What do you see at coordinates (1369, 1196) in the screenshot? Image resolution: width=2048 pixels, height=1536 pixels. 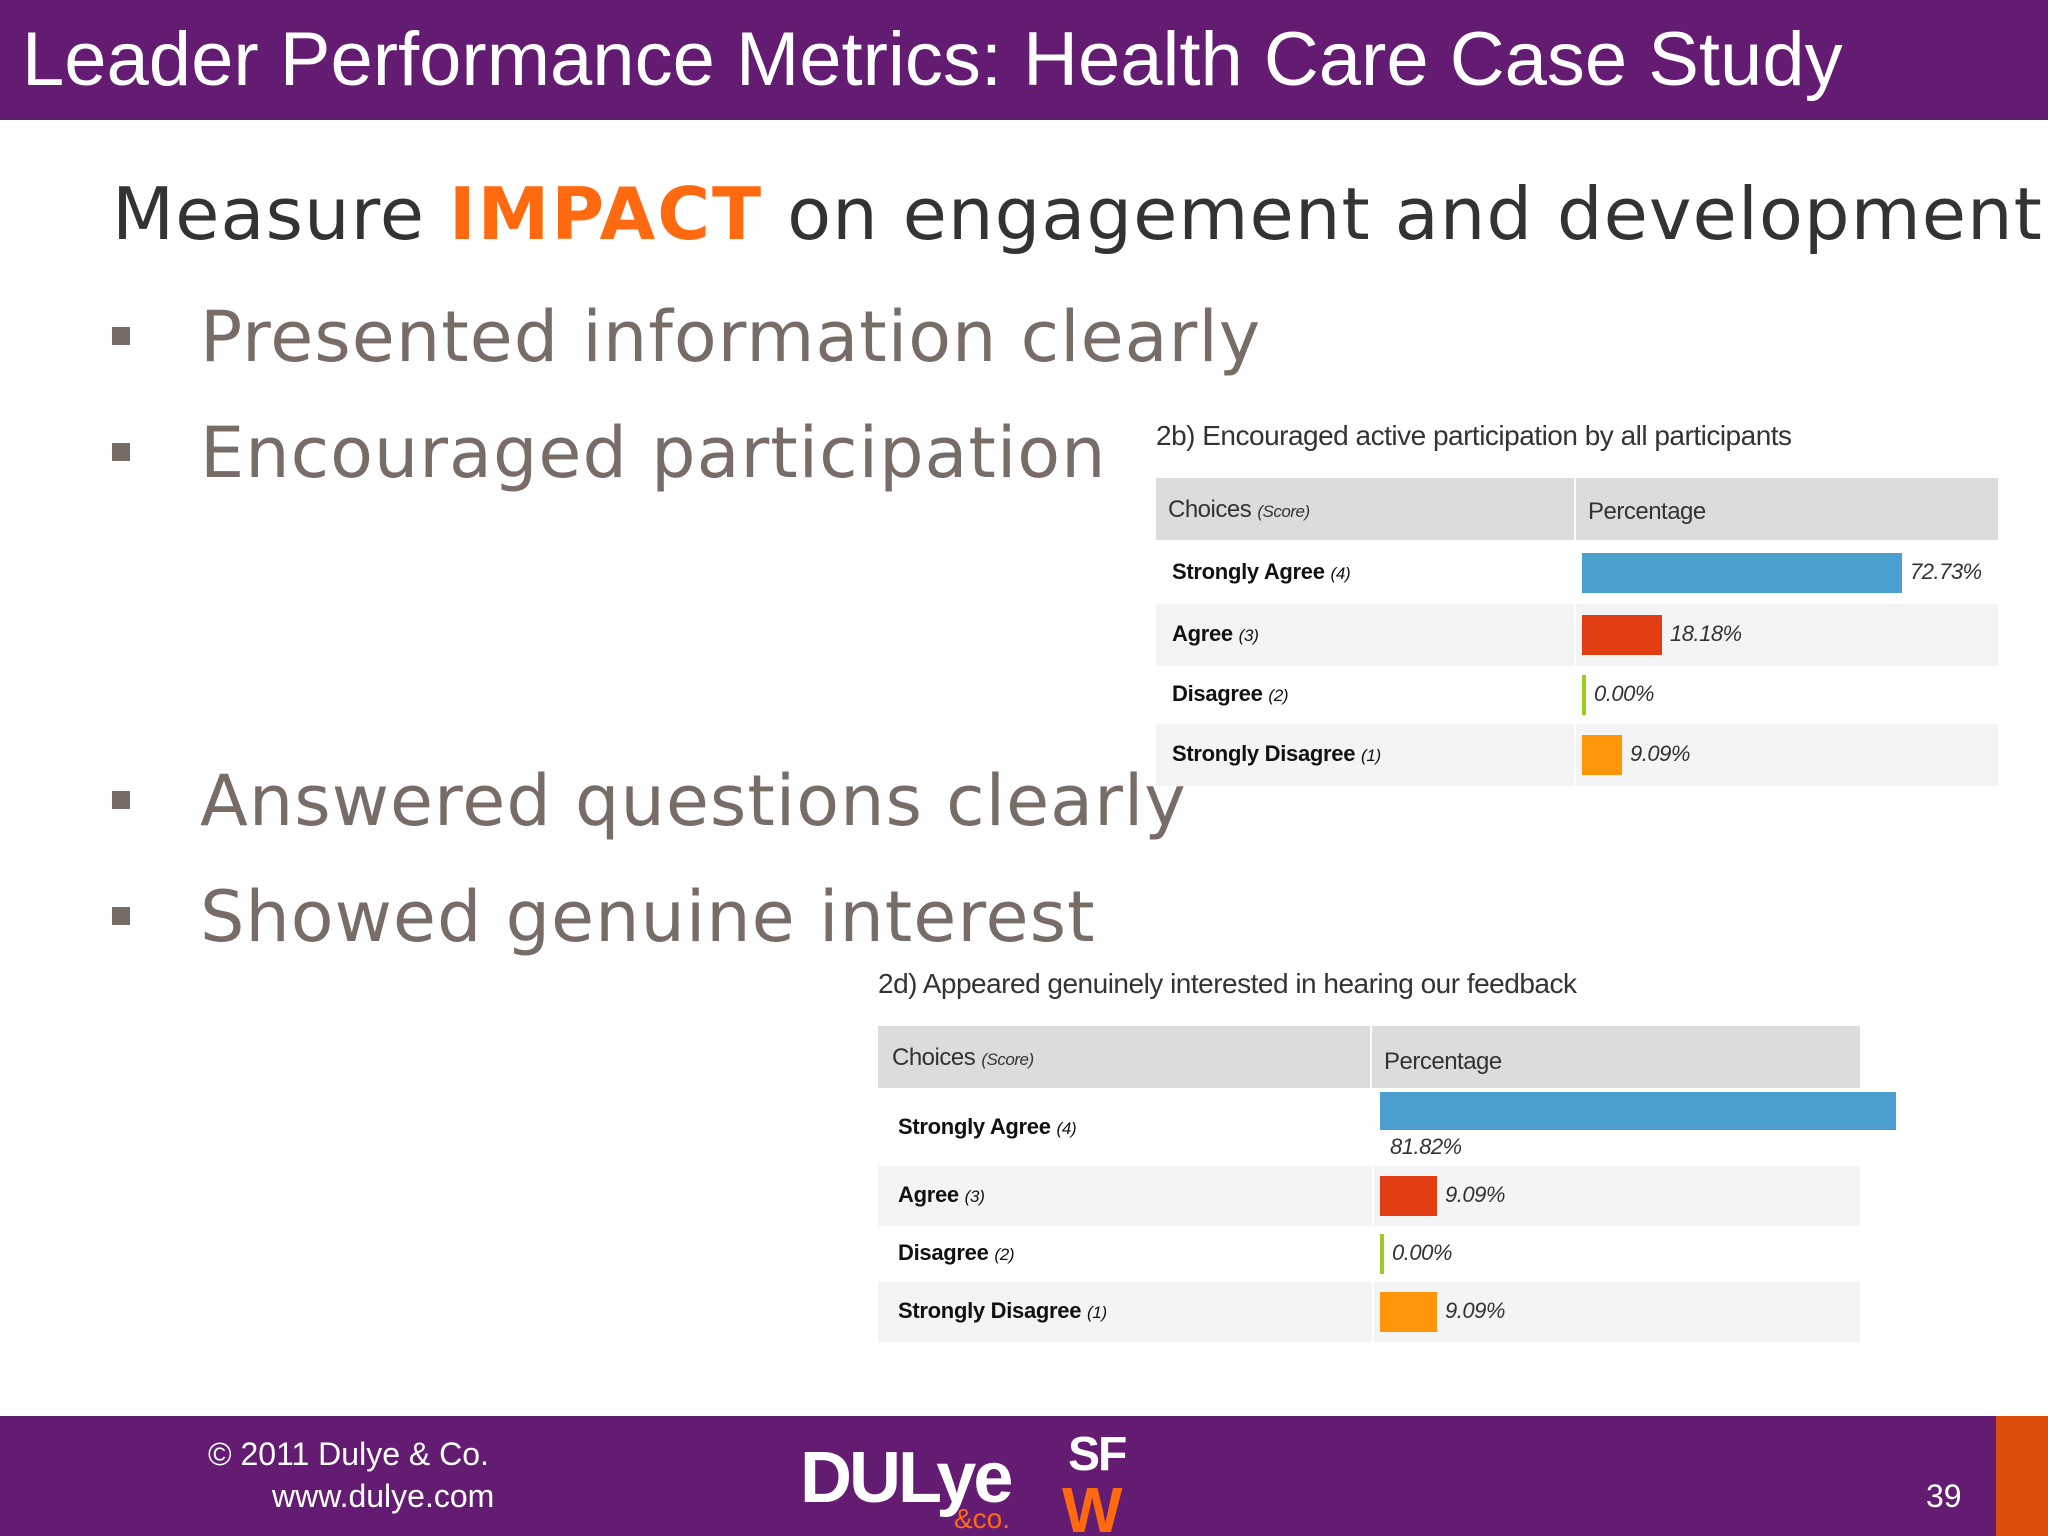 I see `poll-row: Agree (3) 9.09%` at bounding box center [1369, 1196].